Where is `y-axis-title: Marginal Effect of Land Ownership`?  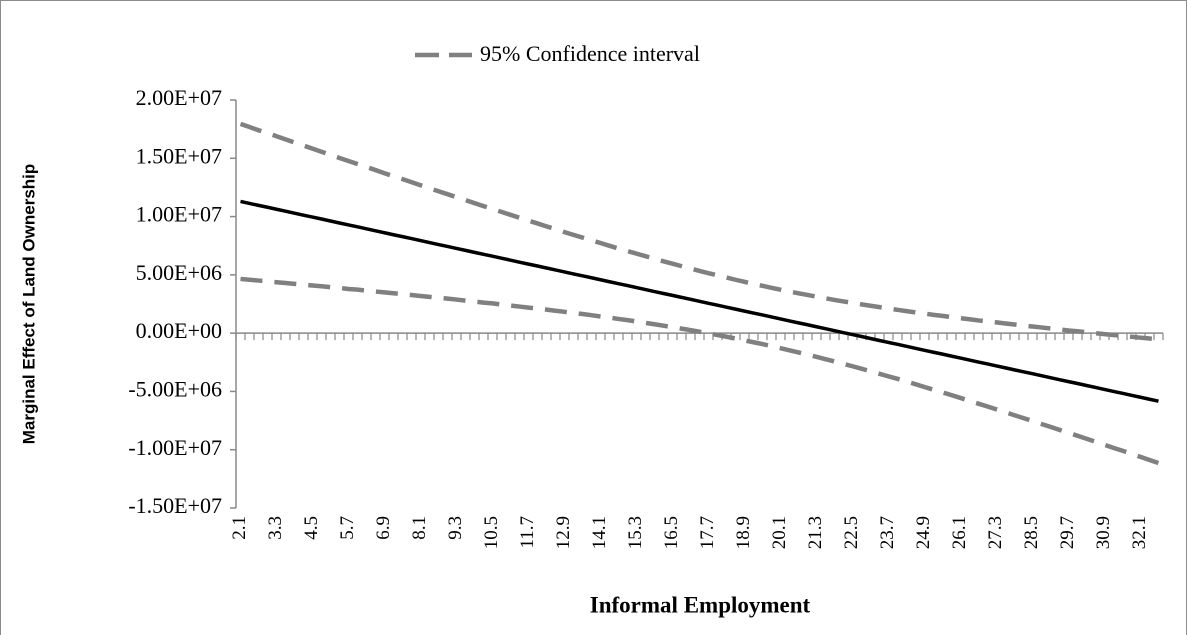
y-axis-title: Marginal Effect of Land Ownership is located at coordinates (28, 304).